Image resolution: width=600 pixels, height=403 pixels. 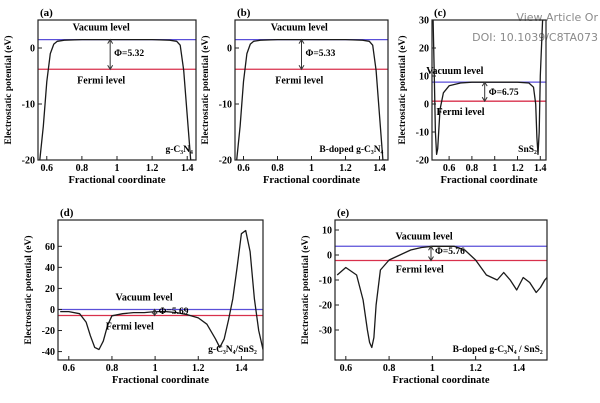 What do you see at coordinates (46, 13) in the screenshot?
I see `panel-label: (a)` at bounding box center [46, 13].